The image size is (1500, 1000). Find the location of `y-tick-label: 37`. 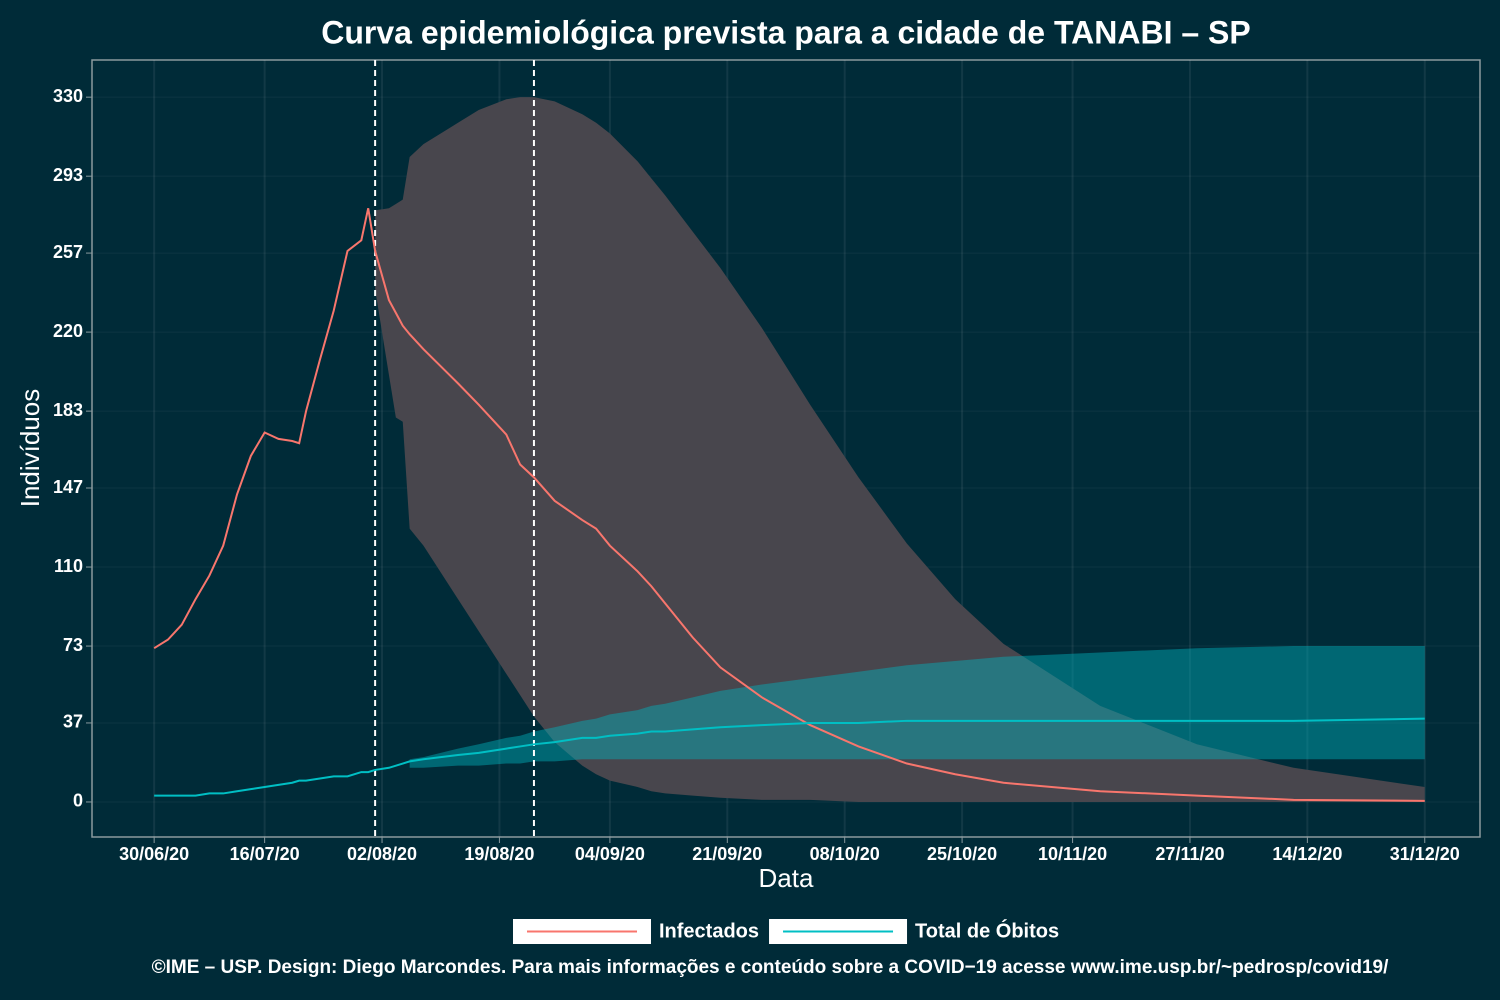

y-tick-label: 37 is located at coordinates (73, 722).